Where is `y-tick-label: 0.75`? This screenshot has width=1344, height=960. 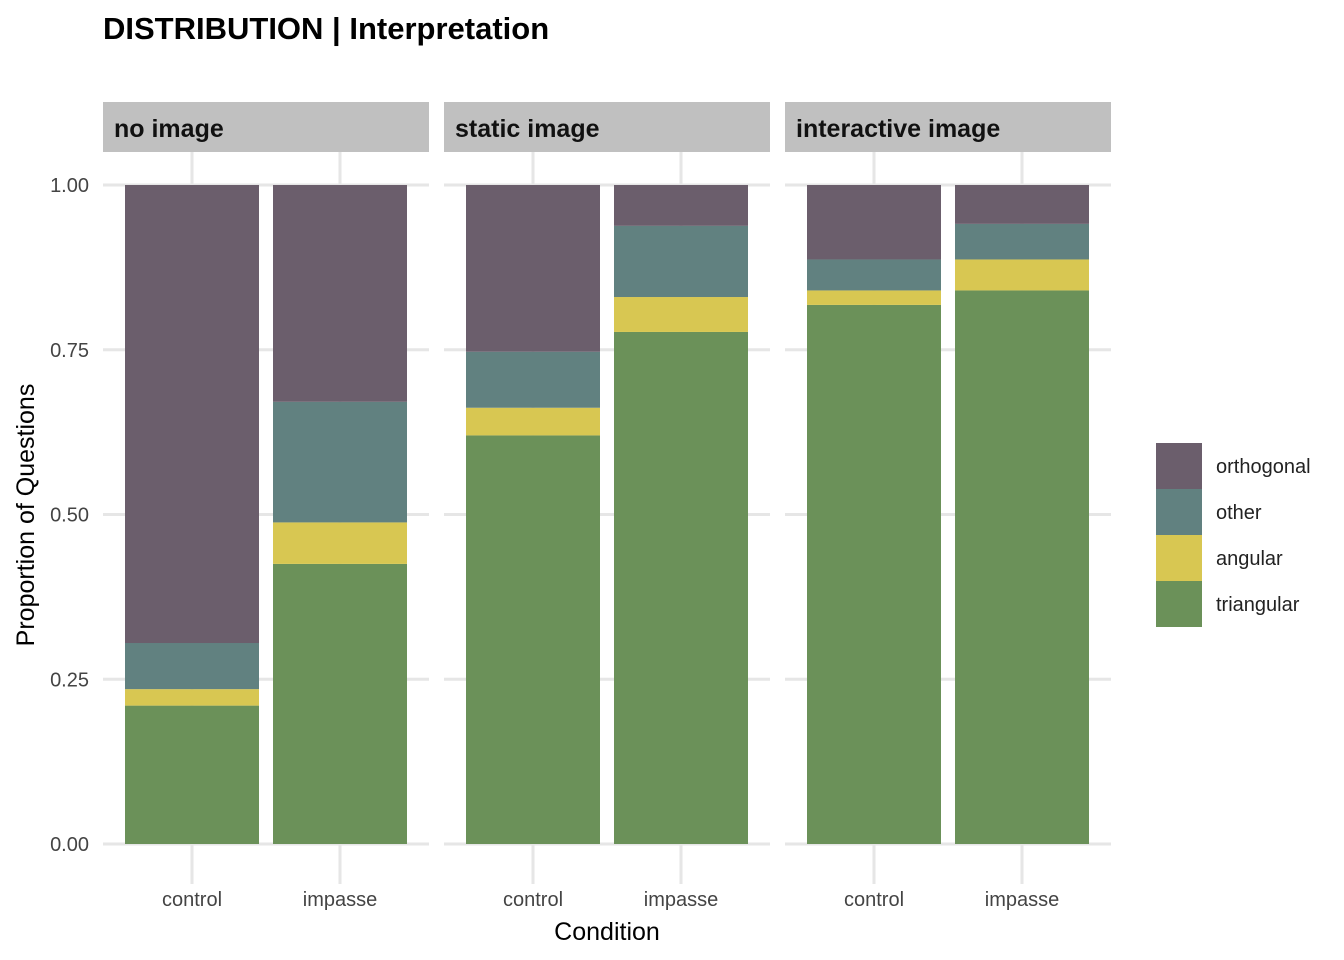 y-tick-label: 0.75 is located at coordinates (69, 351).